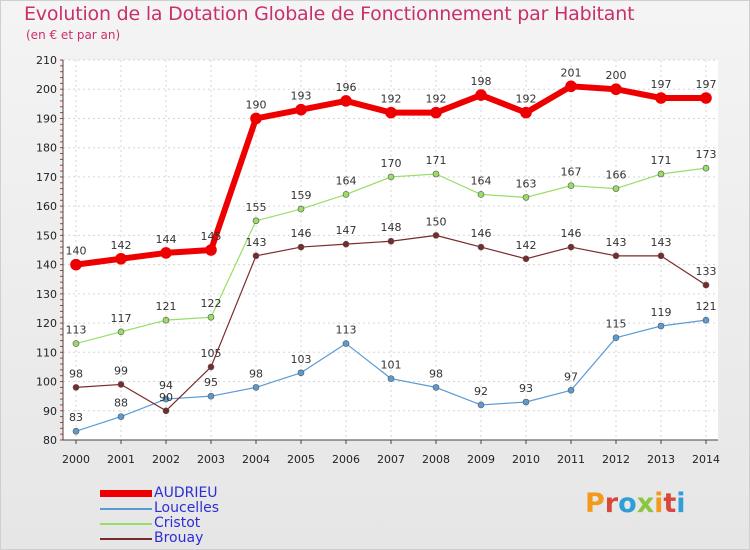  I want to click on legend-item: Loucelles, so click(180, 508).